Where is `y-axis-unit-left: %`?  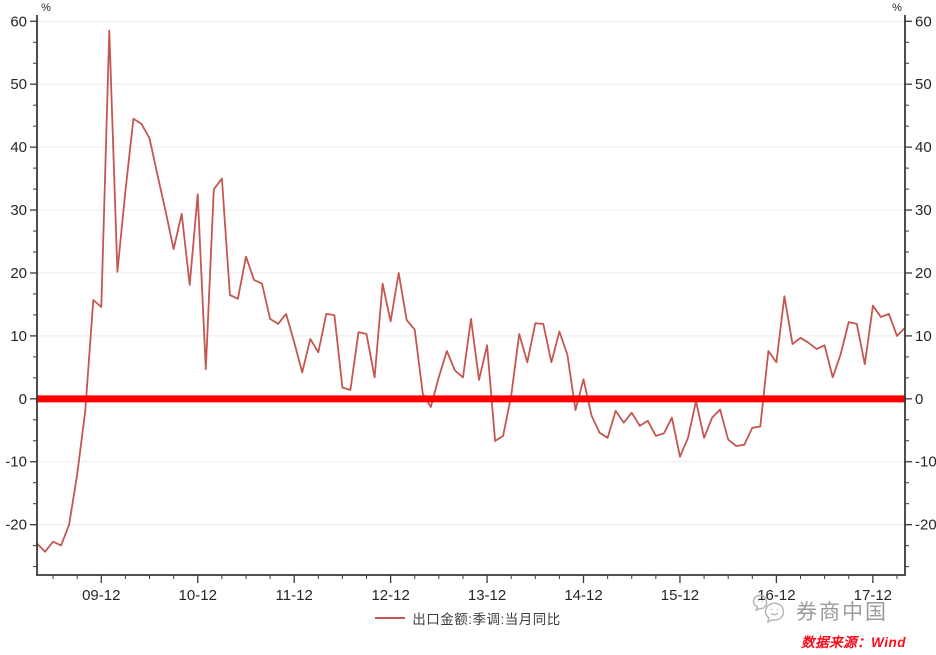 y-axis-unit-left: % is located at coordinates (46, 8).